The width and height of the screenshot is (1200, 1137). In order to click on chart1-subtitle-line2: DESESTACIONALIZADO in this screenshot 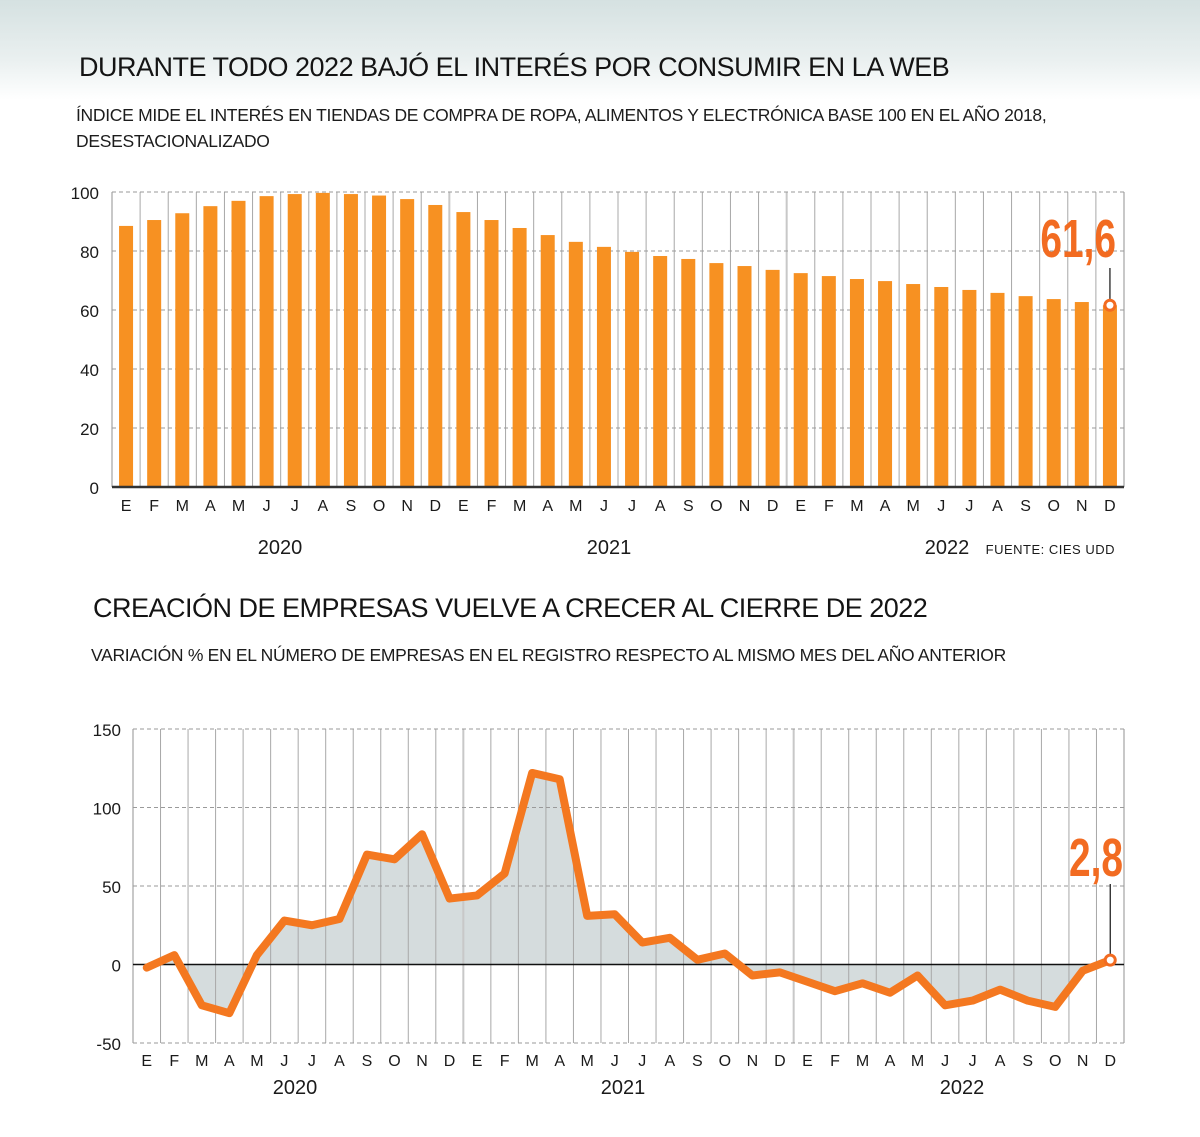, I will do `click(173, 141)`.